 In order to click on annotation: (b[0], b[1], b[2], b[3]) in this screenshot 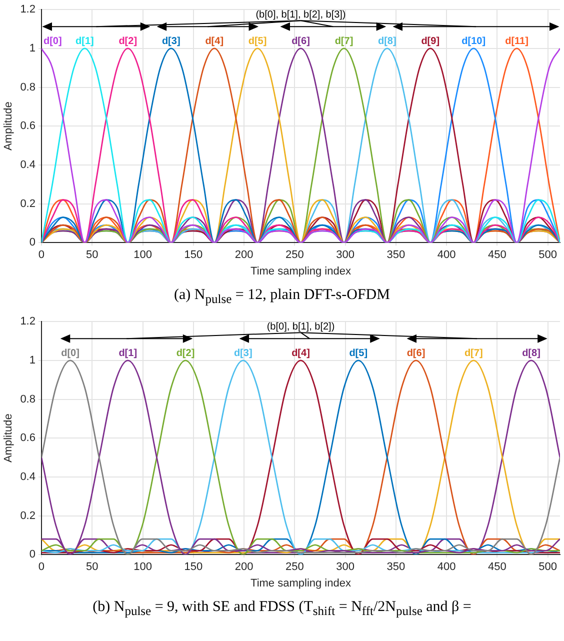, I will do `click(301, 14)`.